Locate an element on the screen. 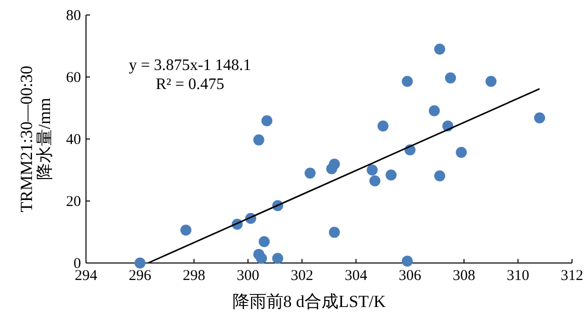 Image resolution: width=586 pixels, height=323 pixels. x-tick-label: 302 is located at coordinates (302, 276).